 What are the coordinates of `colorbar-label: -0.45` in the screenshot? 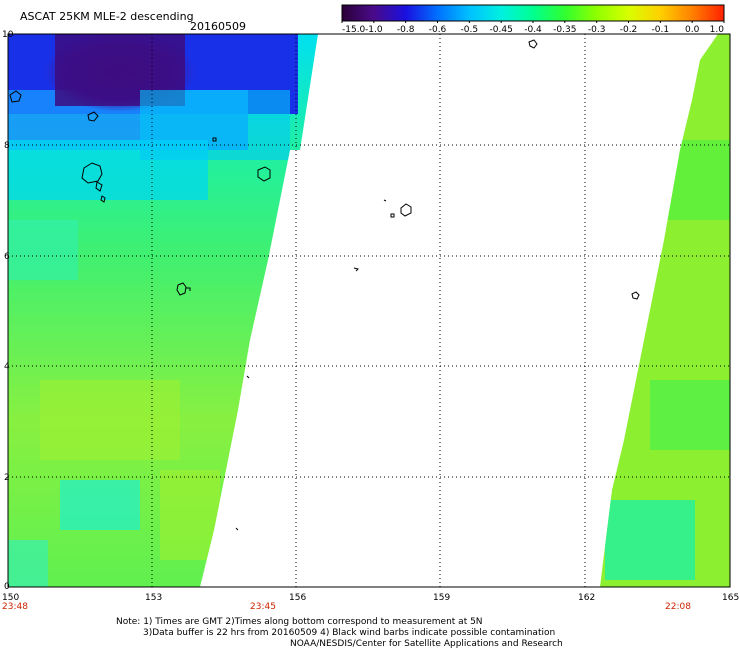 It's located at (501, 30).